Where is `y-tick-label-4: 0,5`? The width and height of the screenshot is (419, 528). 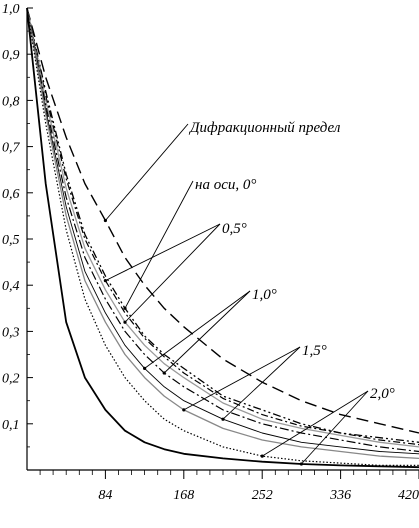 y-tick-label-4: 0,5 is located at coordinates (11, 240).